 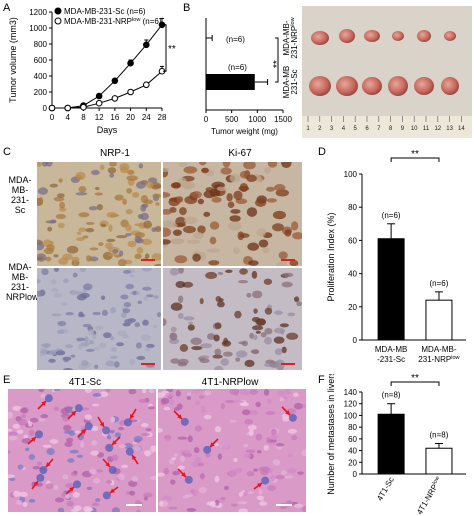 I want to click on ruler-number: 14, so click(x=461, y=129).